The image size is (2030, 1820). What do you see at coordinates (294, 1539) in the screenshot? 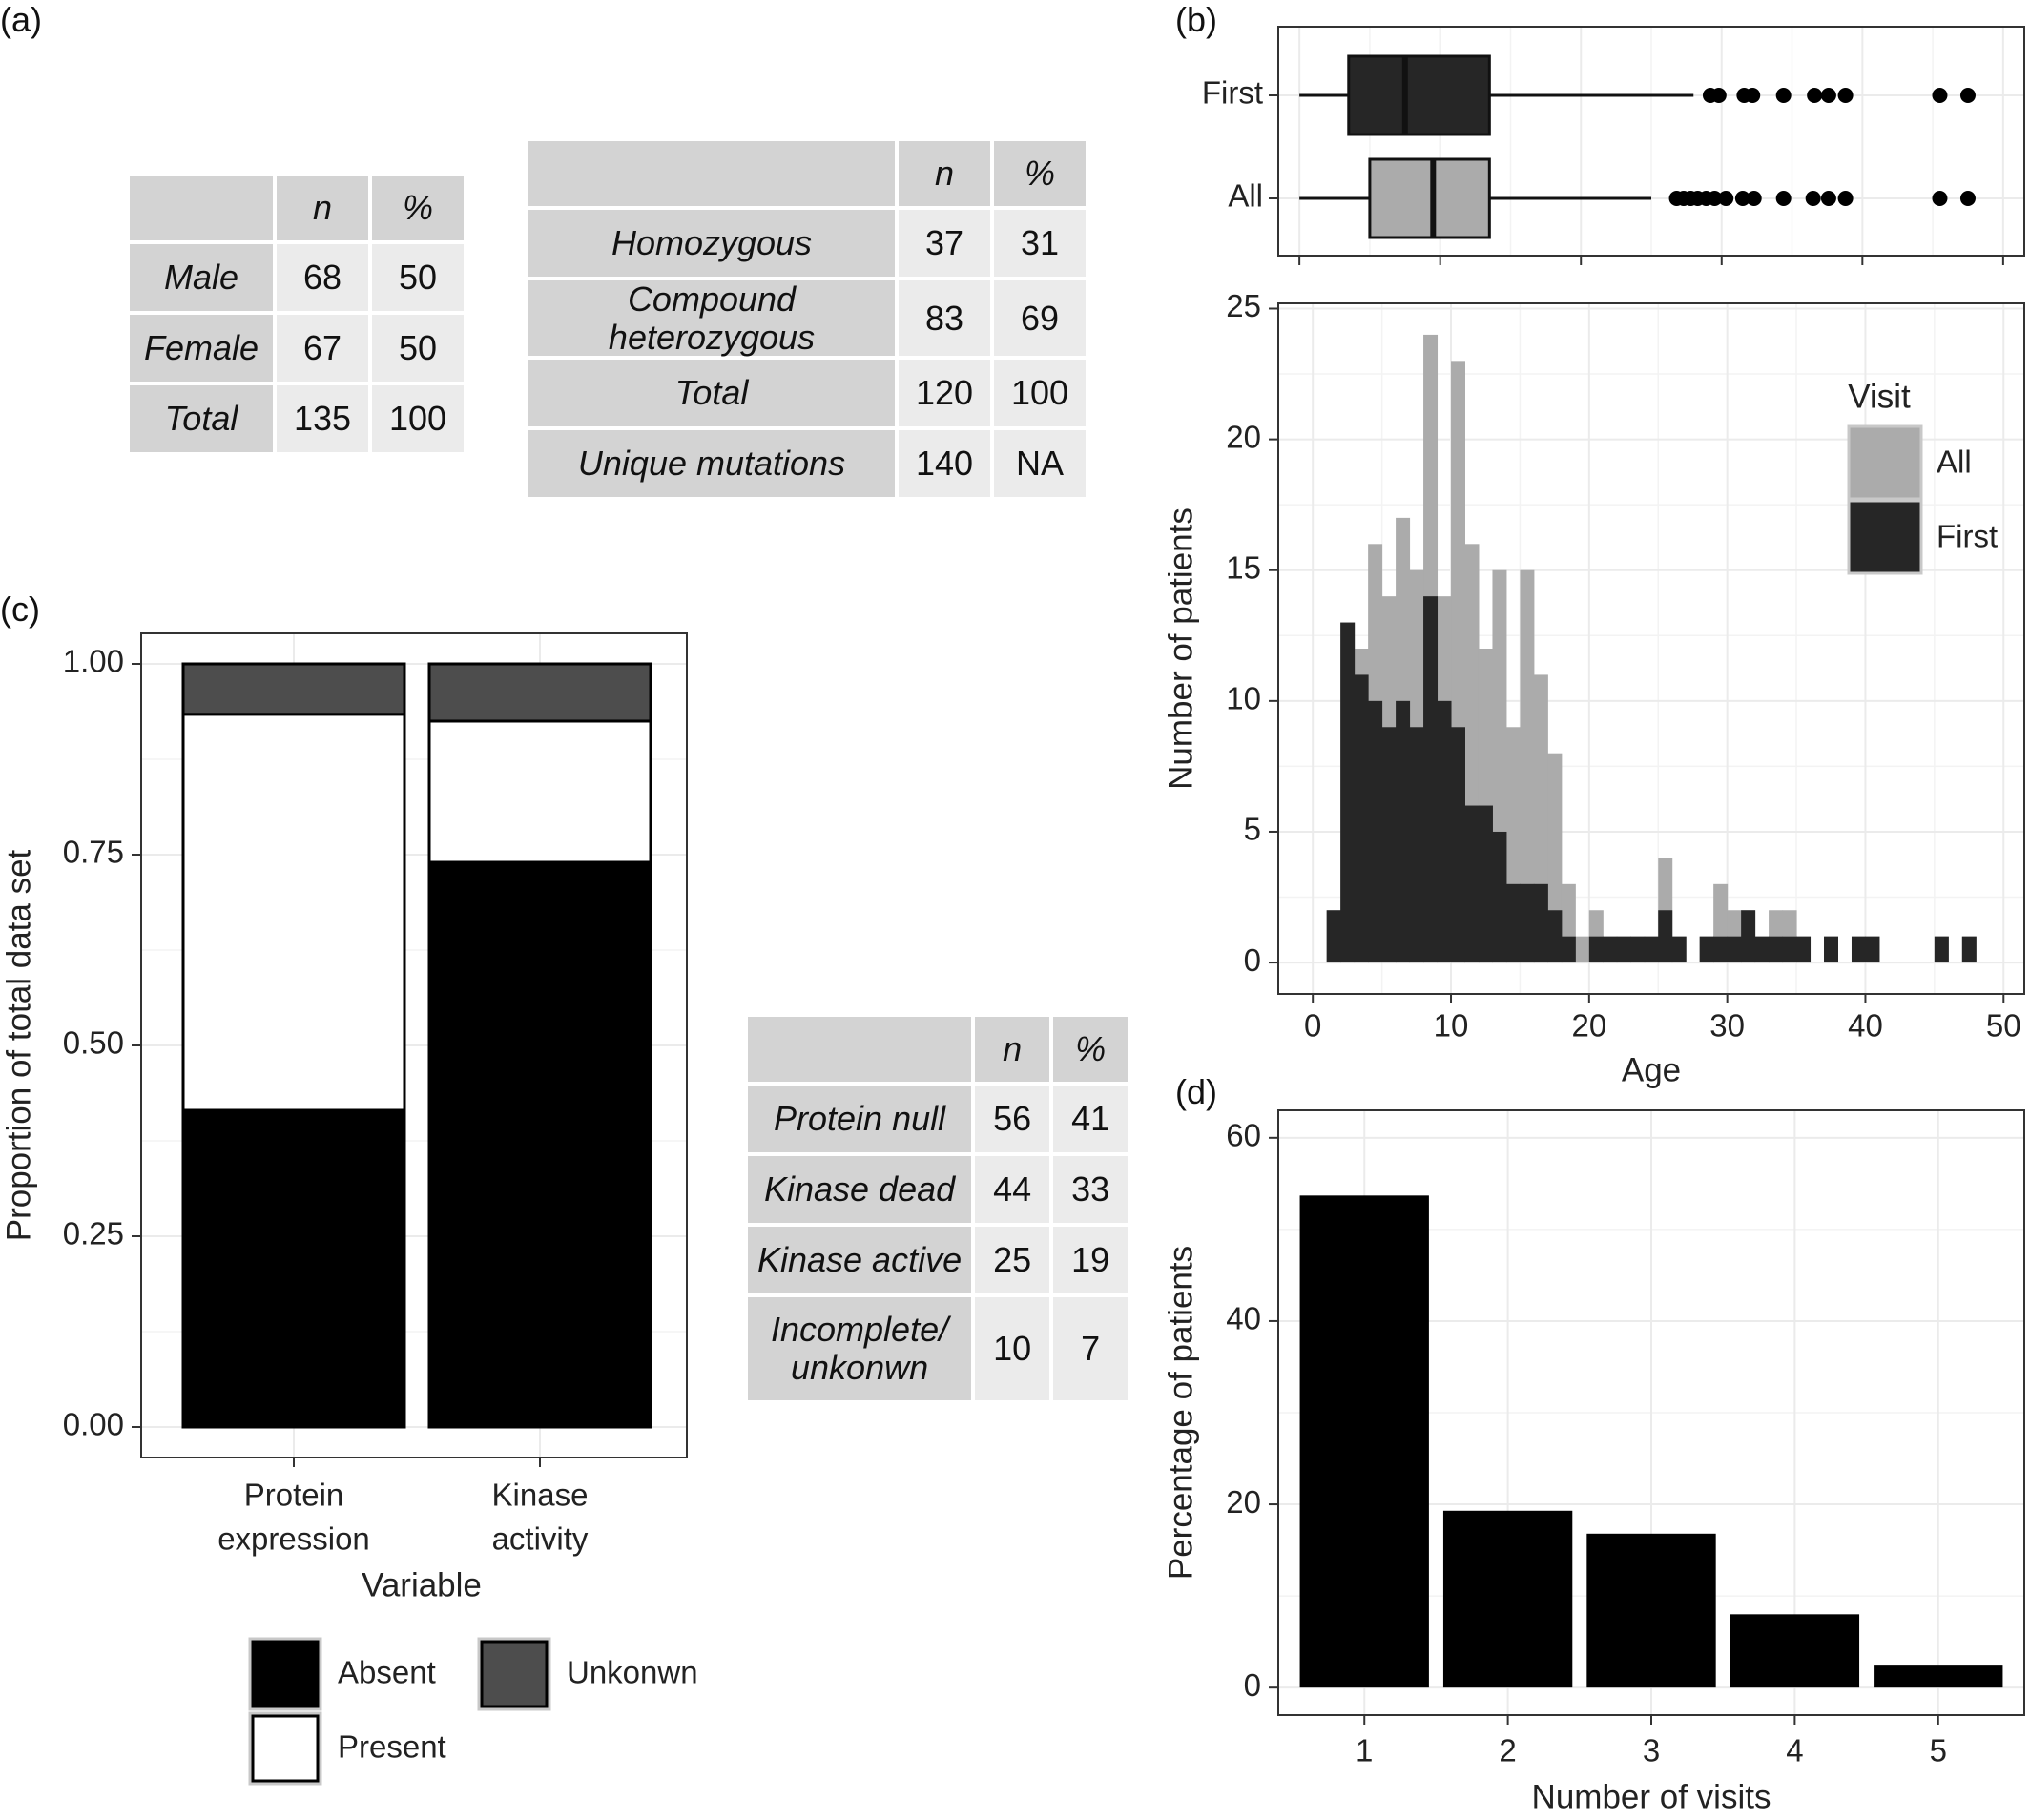
I see `x-tick-label: expression` at bounding box center [294, 1539].